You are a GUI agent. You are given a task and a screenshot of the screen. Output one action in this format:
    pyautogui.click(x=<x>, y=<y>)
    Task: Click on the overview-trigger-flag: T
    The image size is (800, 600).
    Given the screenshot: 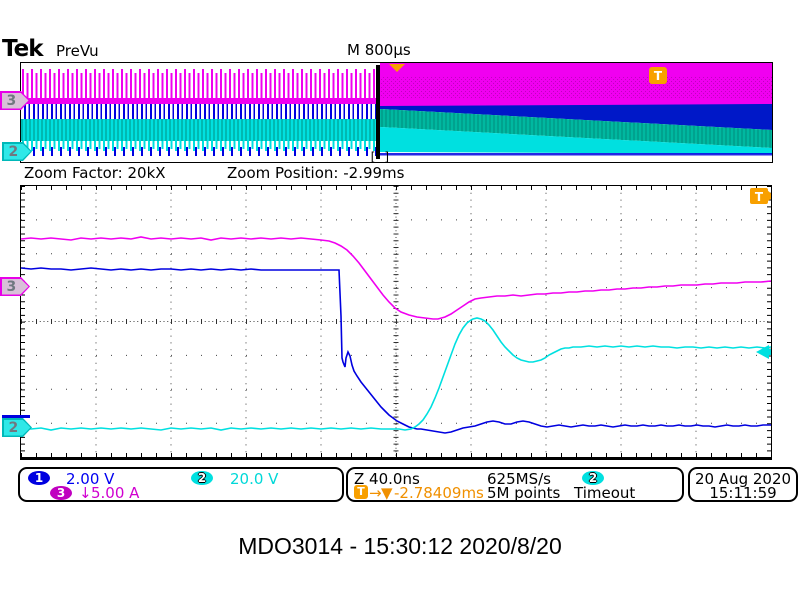 What is the action you would take?
    pyautogui.click(x=658, y=75)
    